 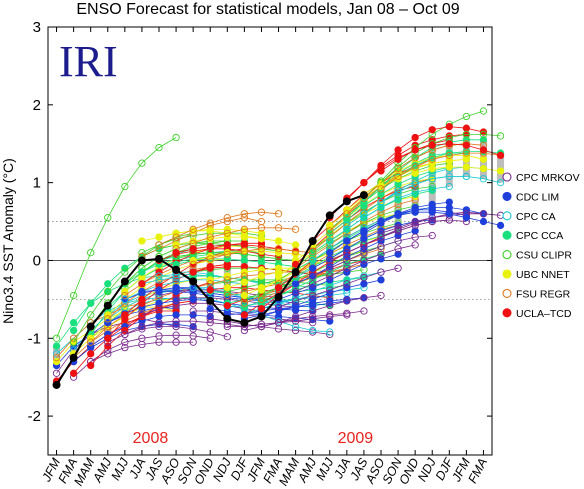 I want to click on legend-label: CSU CLIPR, so click(x=544, y=256).